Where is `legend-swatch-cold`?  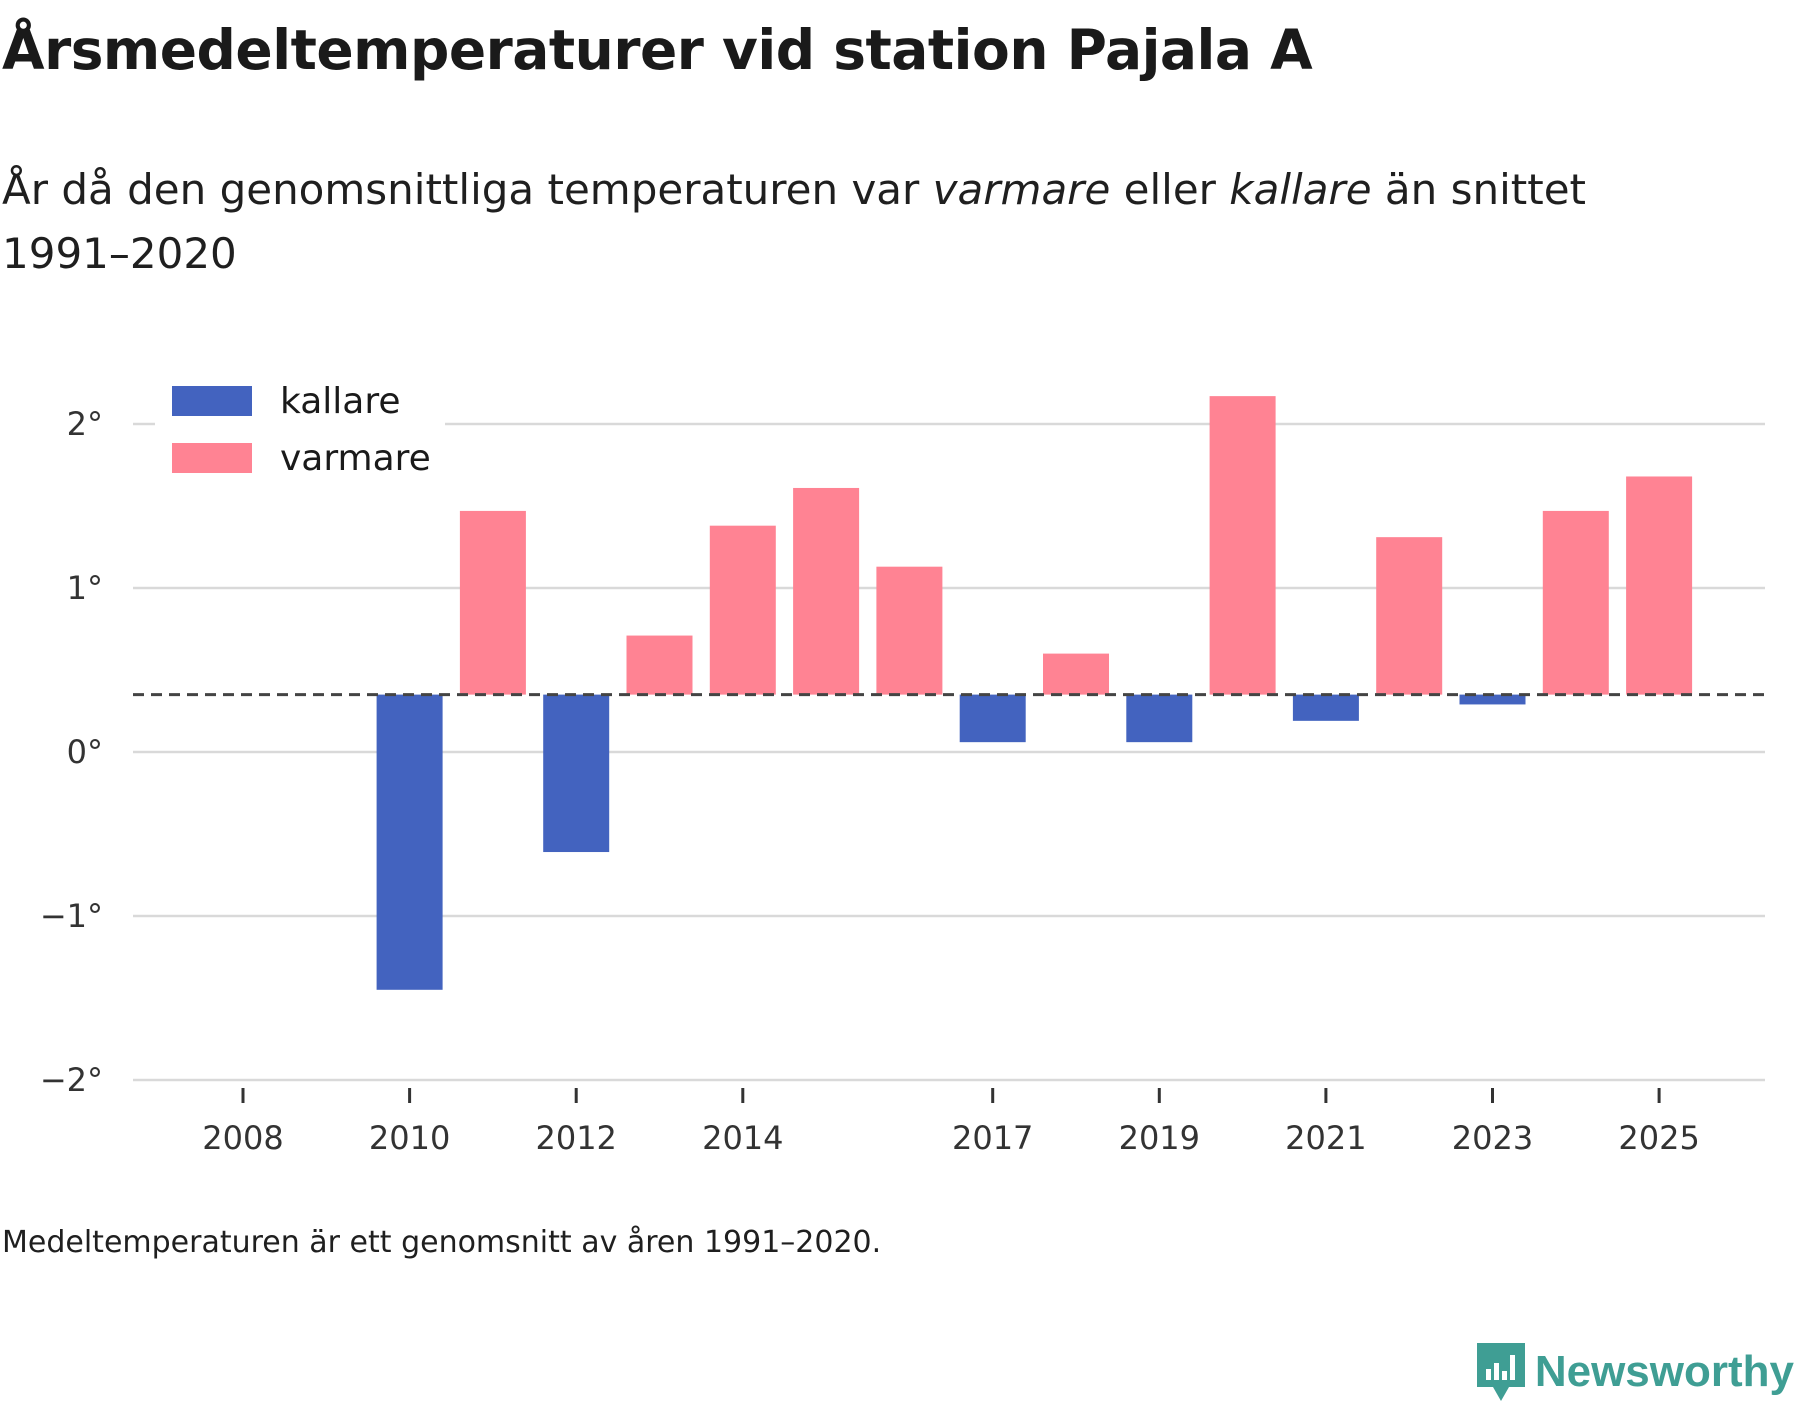 legend-swatch-cold is located at coordinates (212, 401).